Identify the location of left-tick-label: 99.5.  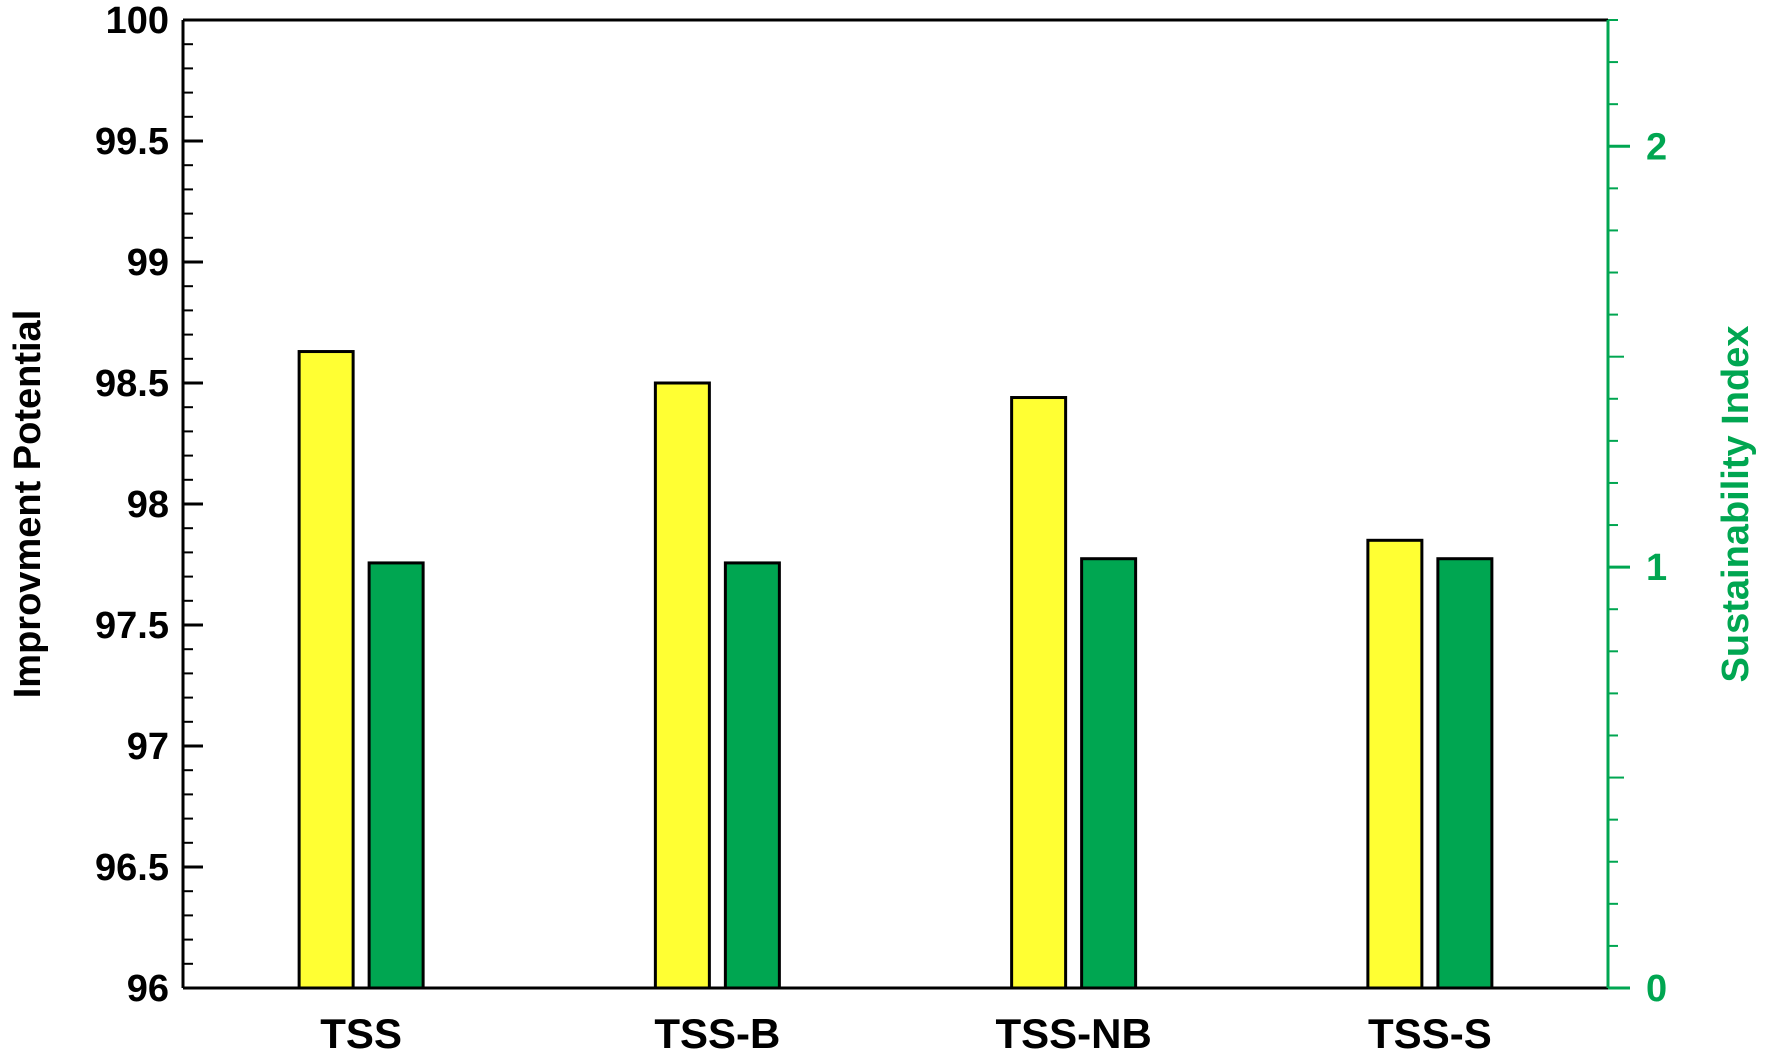
(132, 142).